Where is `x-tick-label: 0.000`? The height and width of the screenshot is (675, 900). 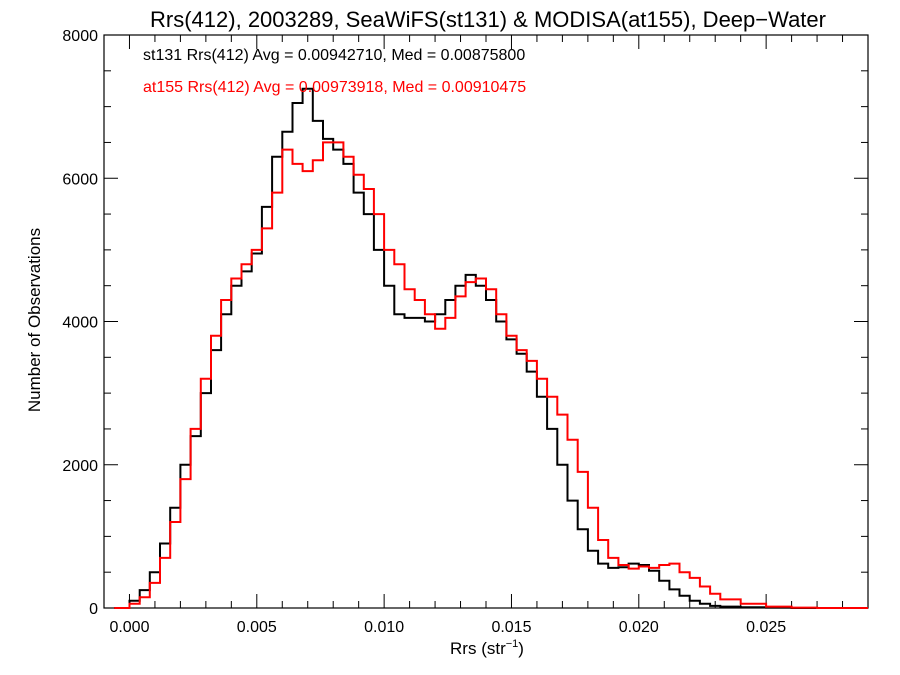
x-tick-label: 0.000 is located at coordinates (129, 627).